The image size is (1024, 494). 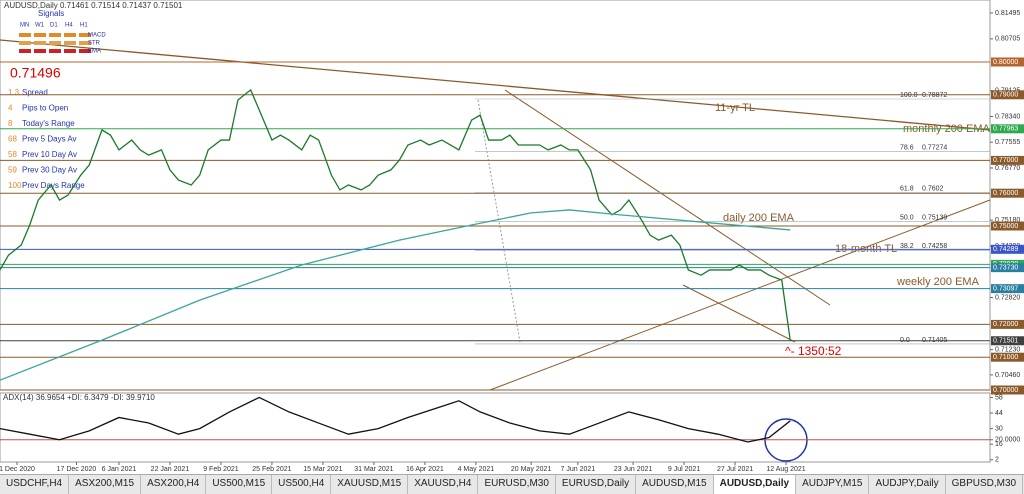 What do you see at coordinates (997, 460) in the screenshot?
I see `y-tick-label: 2` at bounding box center [997, 460].